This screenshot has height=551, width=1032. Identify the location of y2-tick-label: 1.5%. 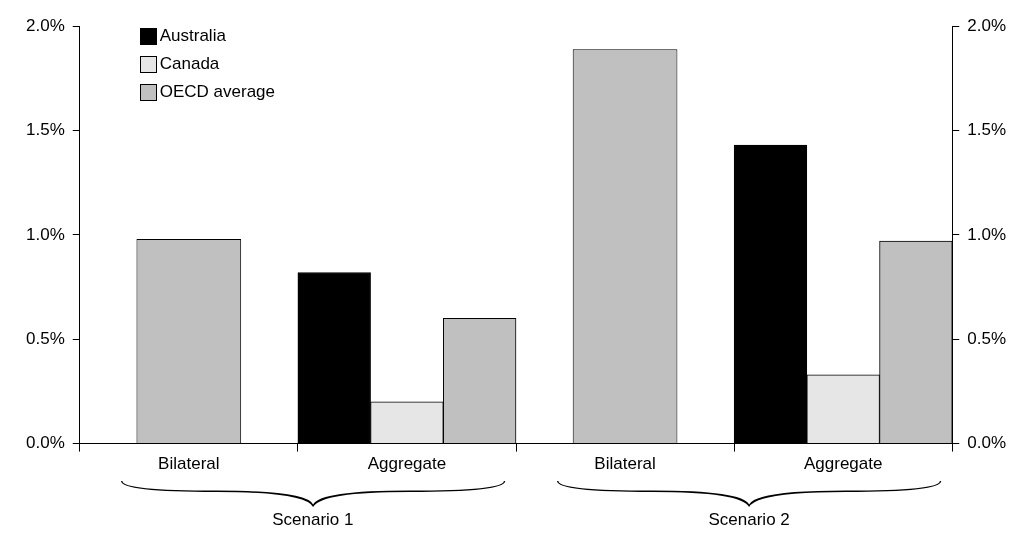
(986, 130).